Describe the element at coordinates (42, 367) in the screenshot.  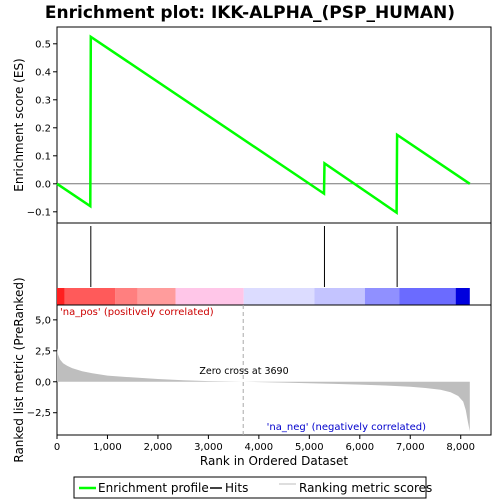
I see `metric-y-axis-ticks: −2,5 0,0 2,5 5,0` at that location.